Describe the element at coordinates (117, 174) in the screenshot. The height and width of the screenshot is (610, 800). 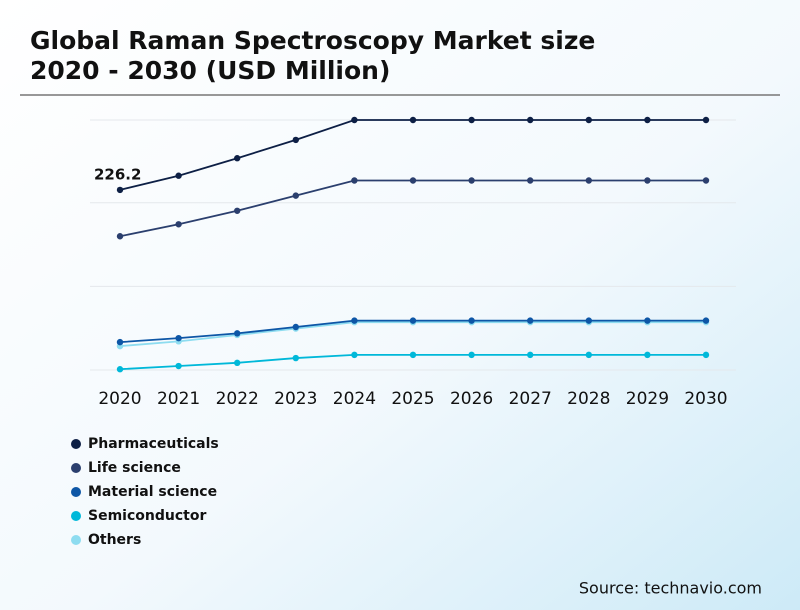
I see `data-label: 226.2` at that location.